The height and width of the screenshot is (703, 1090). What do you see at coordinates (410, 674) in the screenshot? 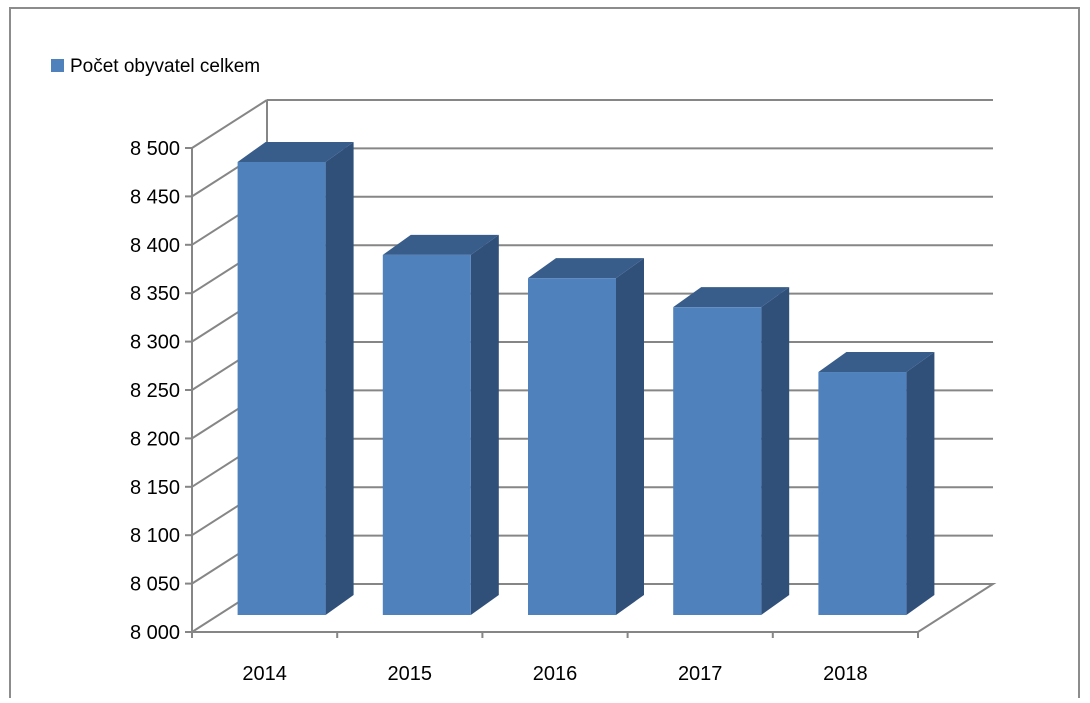
I see `x-tick-label: 2015` at bounding box center [410, 674].